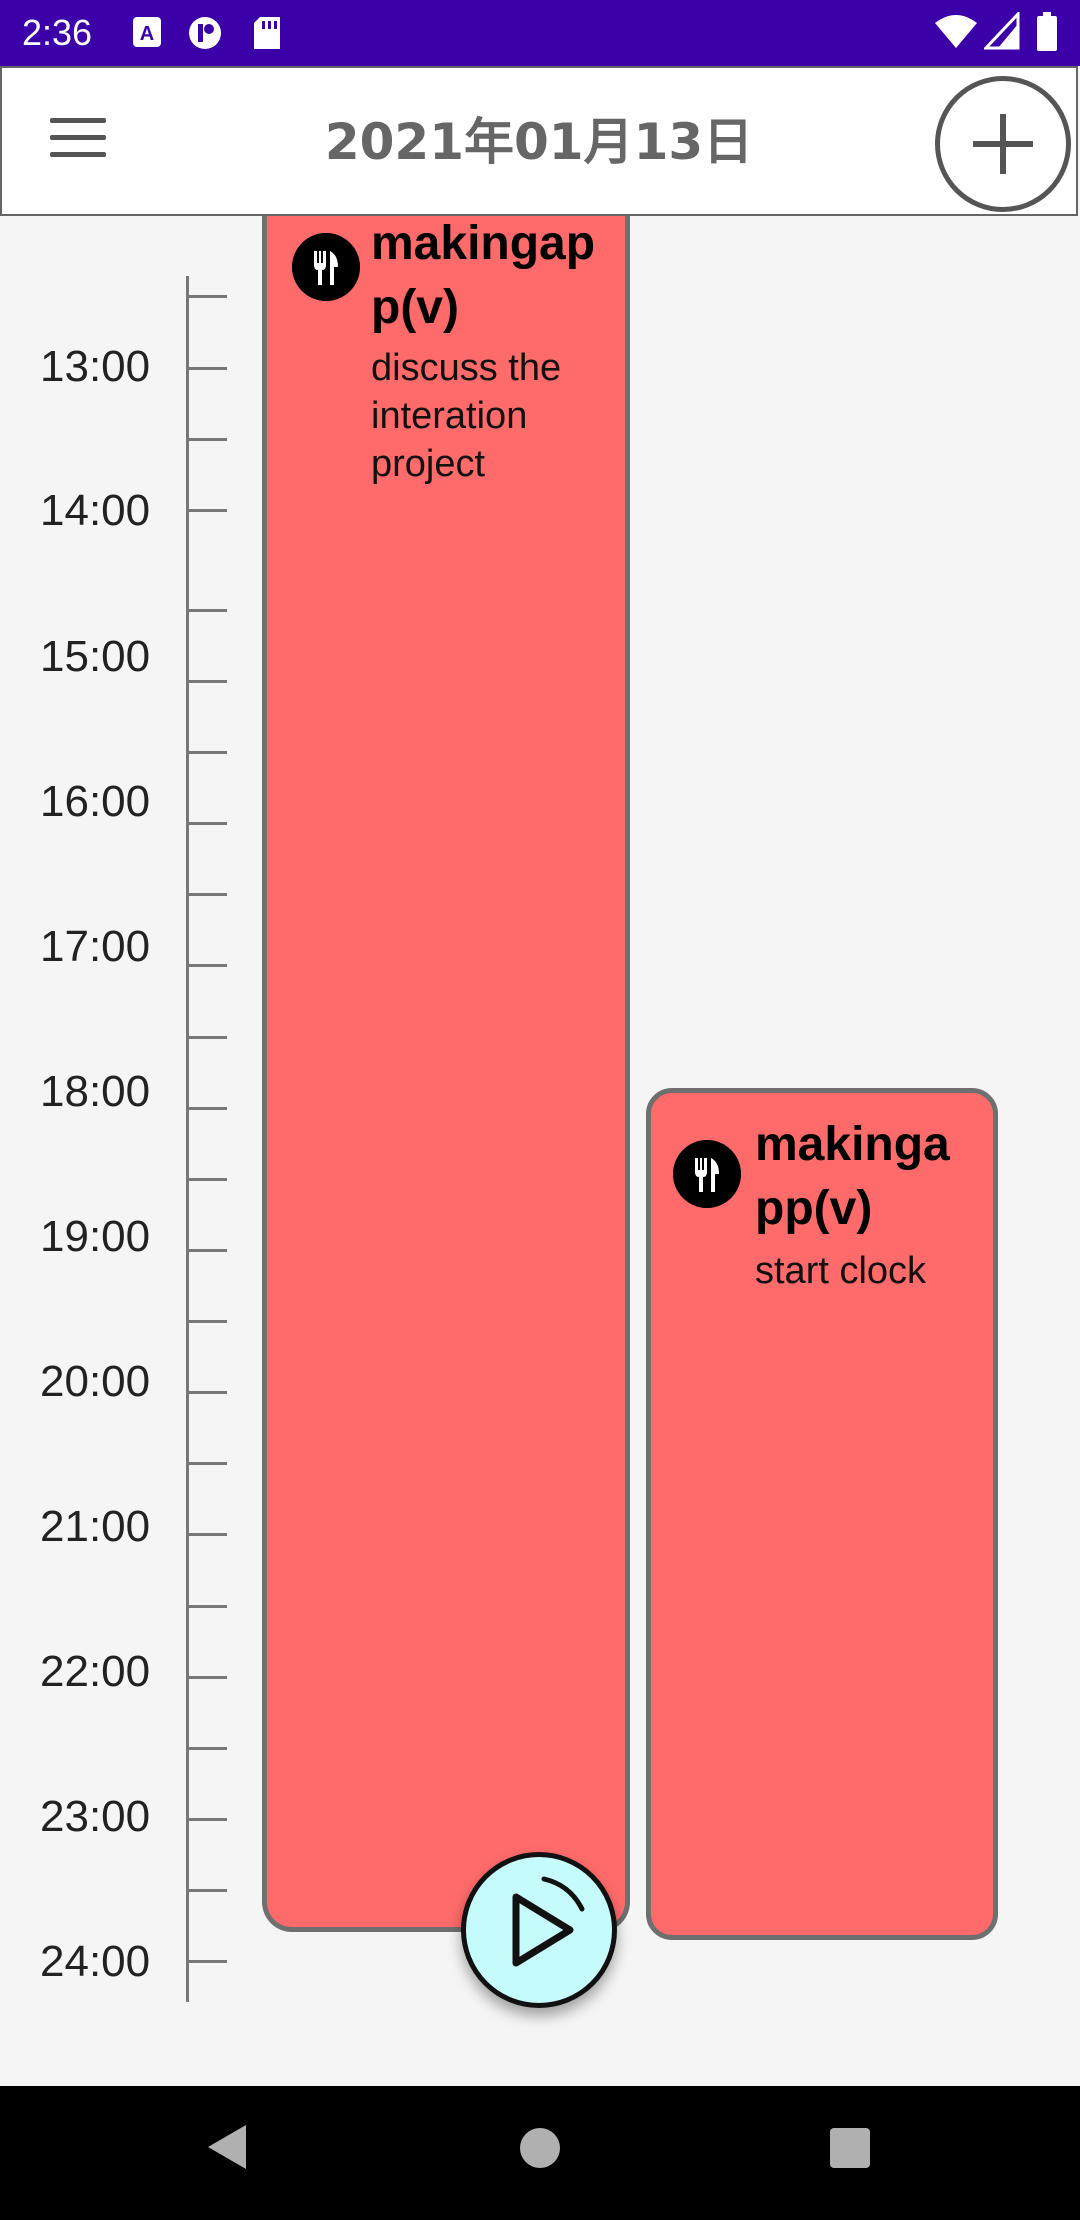  What do you see at coordinates (95, 1816) in the screenshot?
I see `hour-label: 23:00` at bounding box center [95, 1816].